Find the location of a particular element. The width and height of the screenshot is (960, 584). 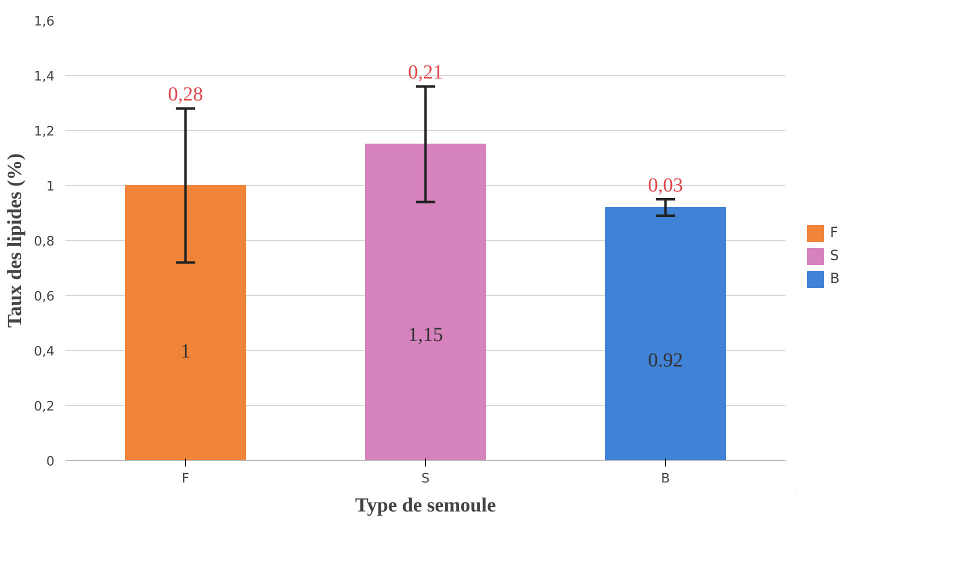

y-axis-title: Taux des lipides (%) is located at coordinates (15, 240).